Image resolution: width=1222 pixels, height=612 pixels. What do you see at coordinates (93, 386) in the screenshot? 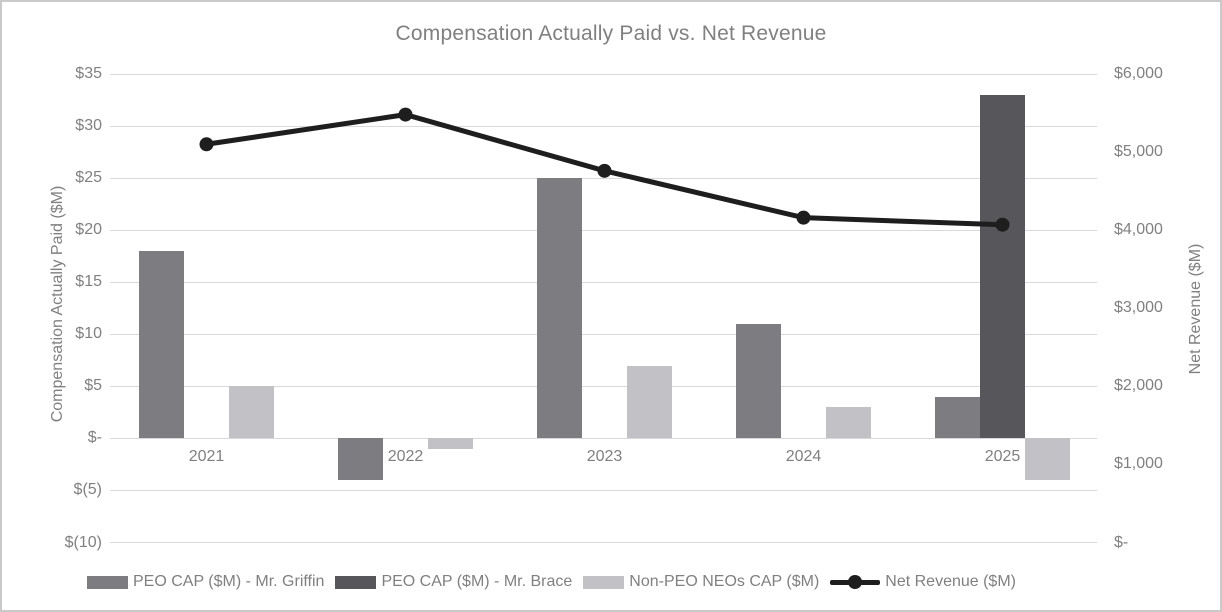
I see `left-axis-tick-label: $5` at bounding box center [93, 386].